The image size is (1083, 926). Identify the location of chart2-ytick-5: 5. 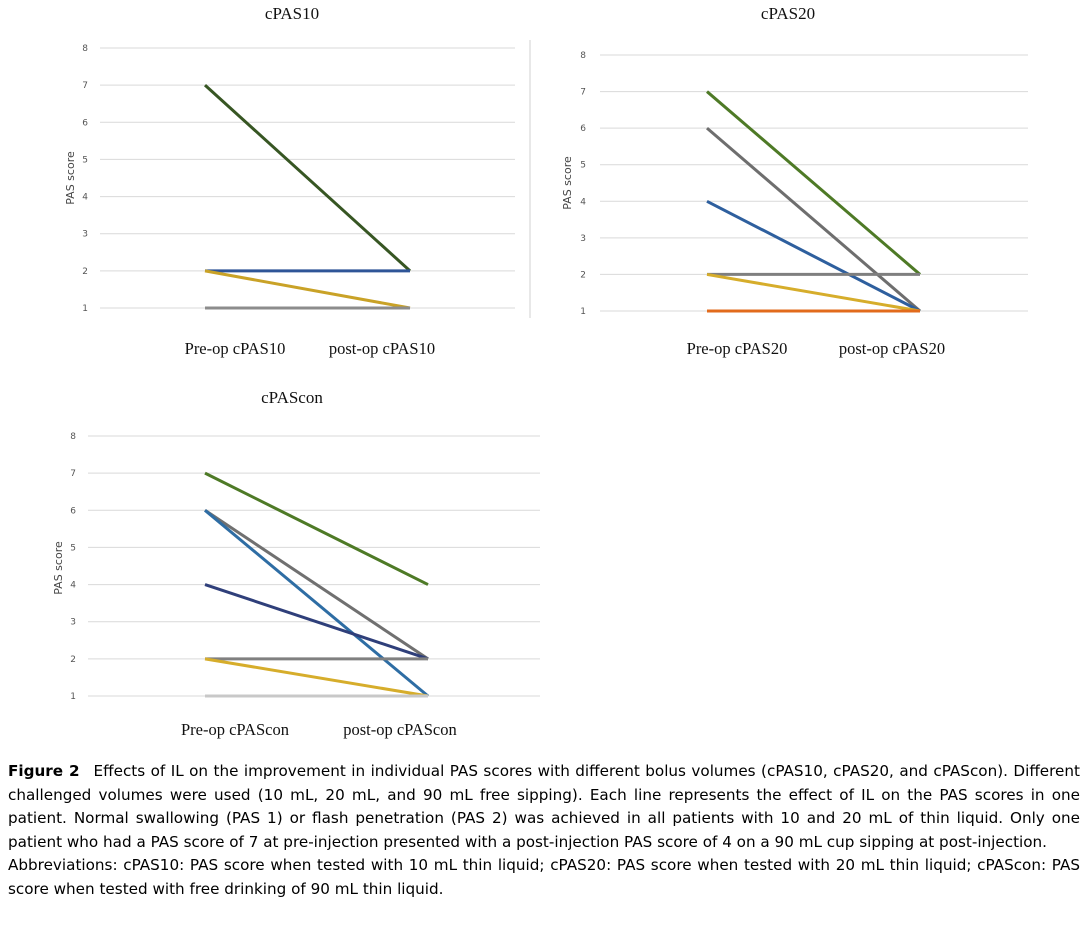
(583, 166).